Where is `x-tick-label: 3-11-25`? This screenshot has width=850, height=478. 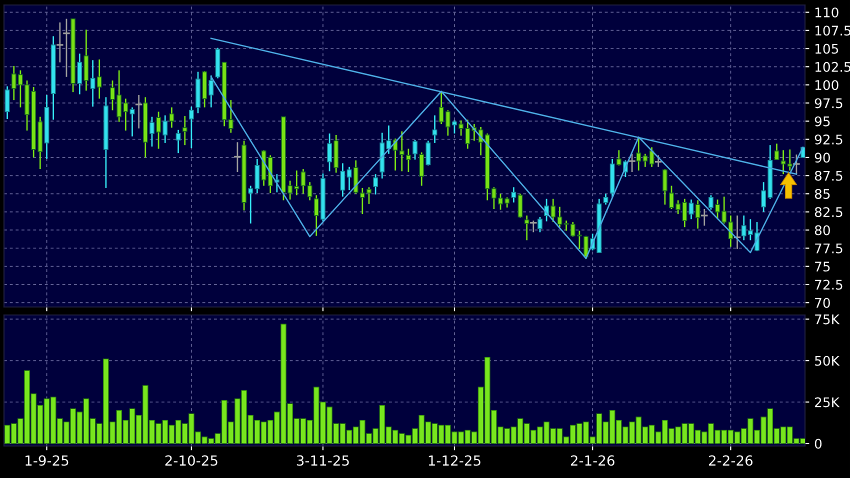
x-tick-label: 3-11-25 is located at coordinates (322, 460).